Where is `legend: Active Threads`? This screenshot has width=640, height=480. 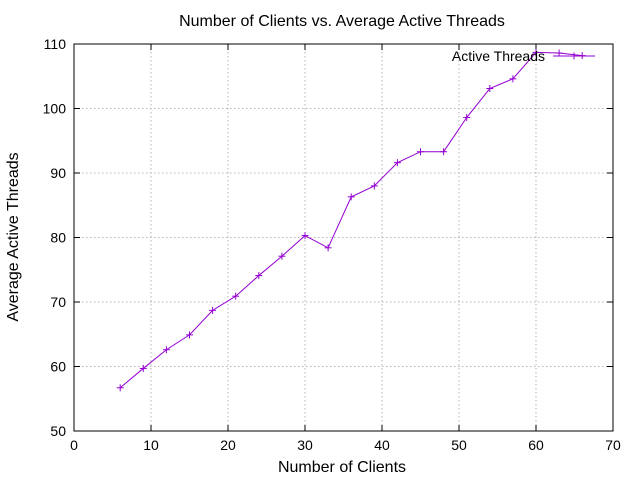 legend: Active Threads is located at coordinates (523, 56).